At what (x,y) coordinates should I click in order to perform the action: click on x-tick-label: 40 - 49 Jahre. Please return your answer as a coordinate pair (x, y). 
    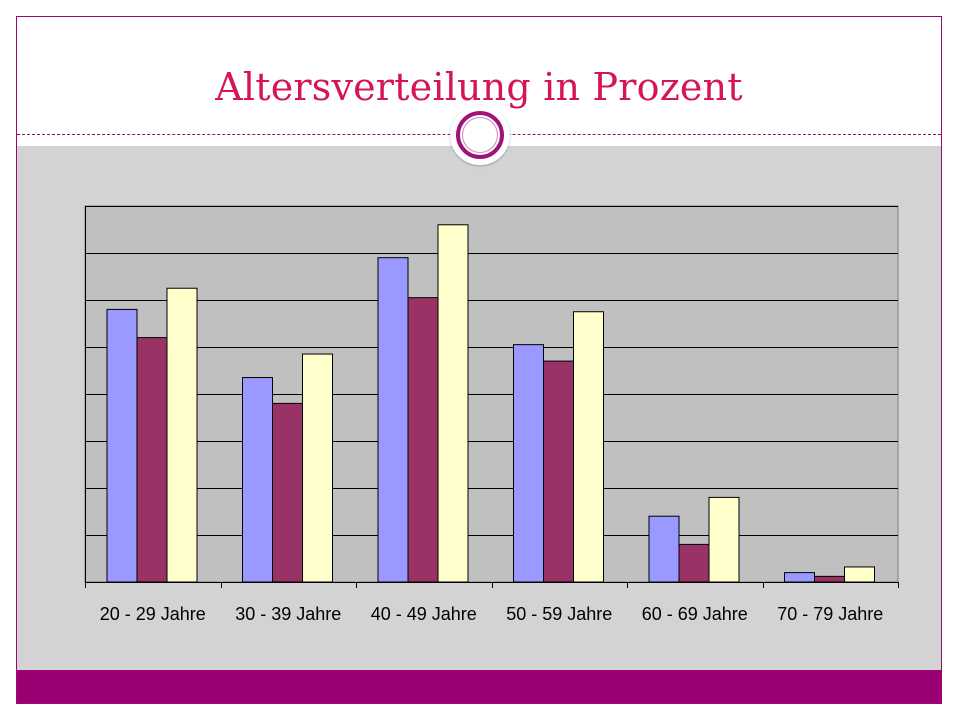
    Looking at the image, I should click on (424, 614).